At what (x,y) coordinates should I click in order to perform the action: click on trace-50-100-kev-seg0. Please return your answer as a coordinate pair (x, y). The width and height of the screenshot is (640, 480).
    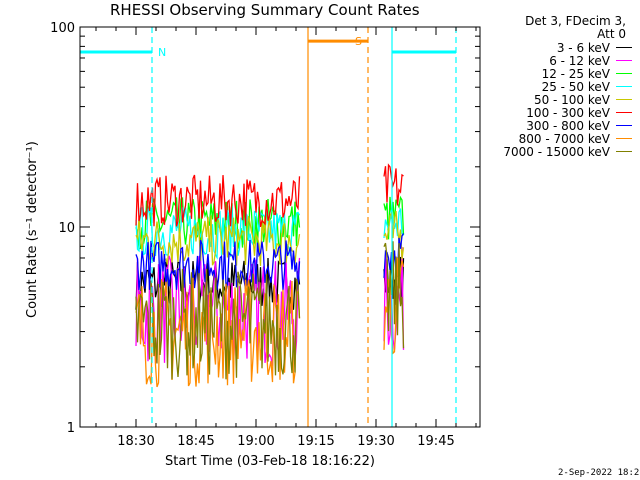
    Looking at the image, I should click on (218, 240).